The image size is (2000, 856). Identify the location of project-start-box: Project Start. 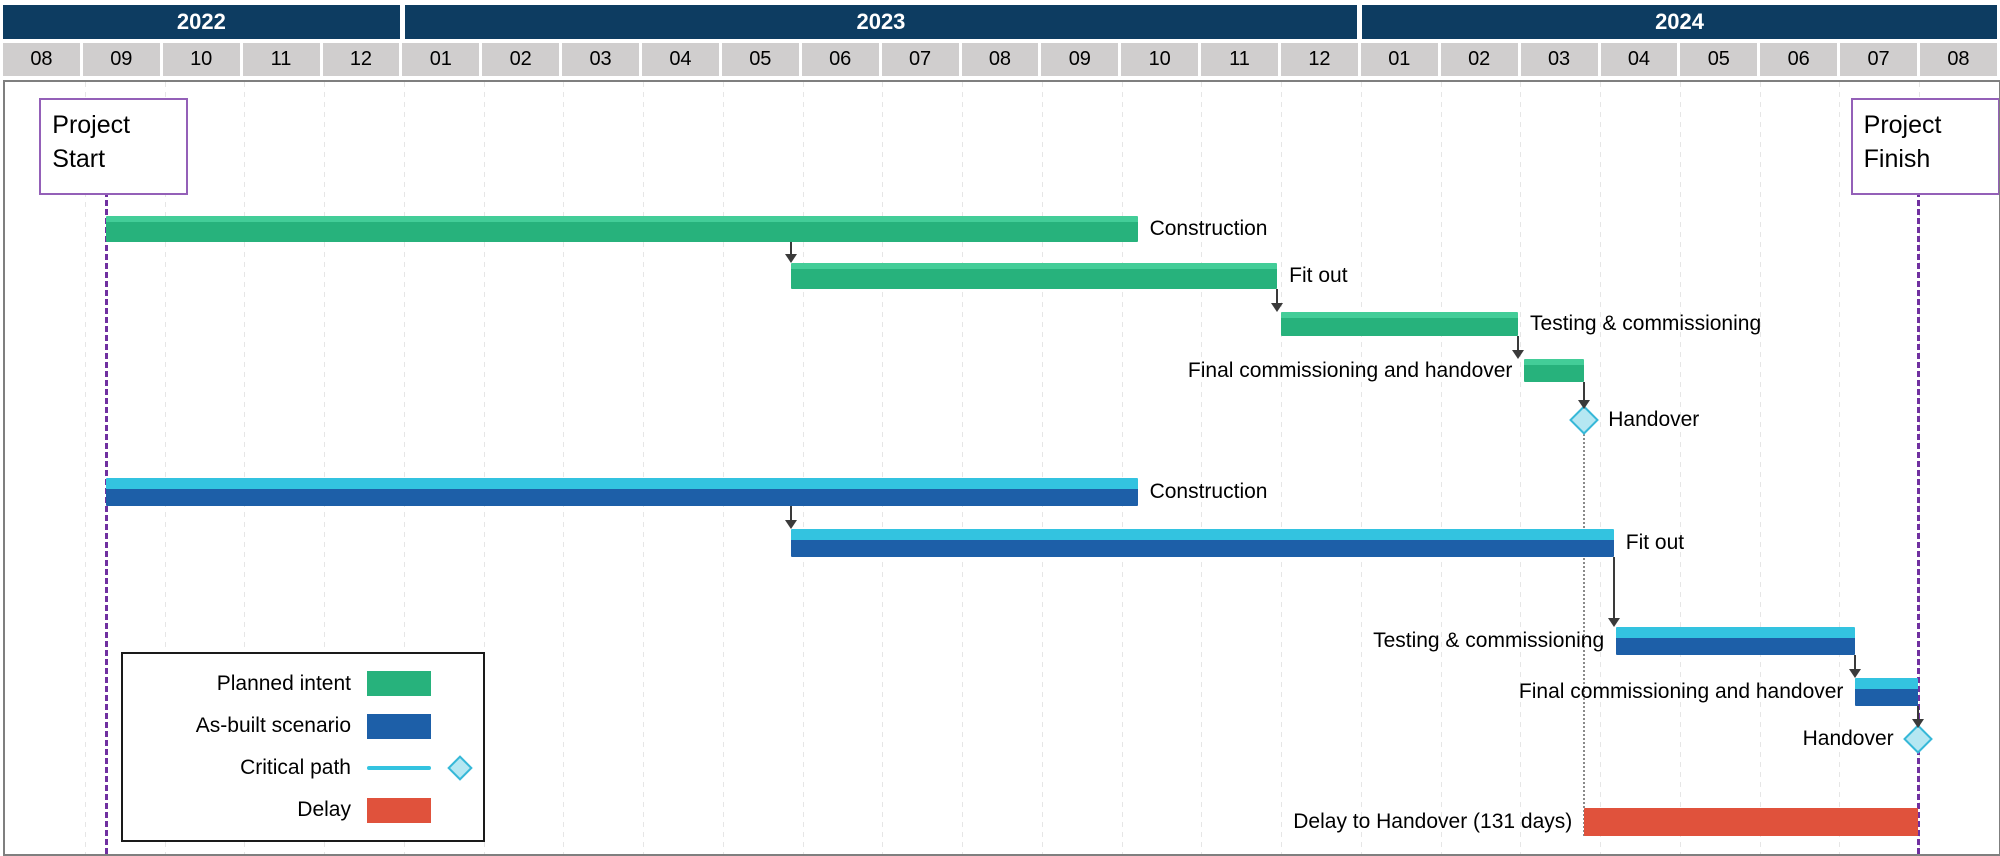
(114, 146).